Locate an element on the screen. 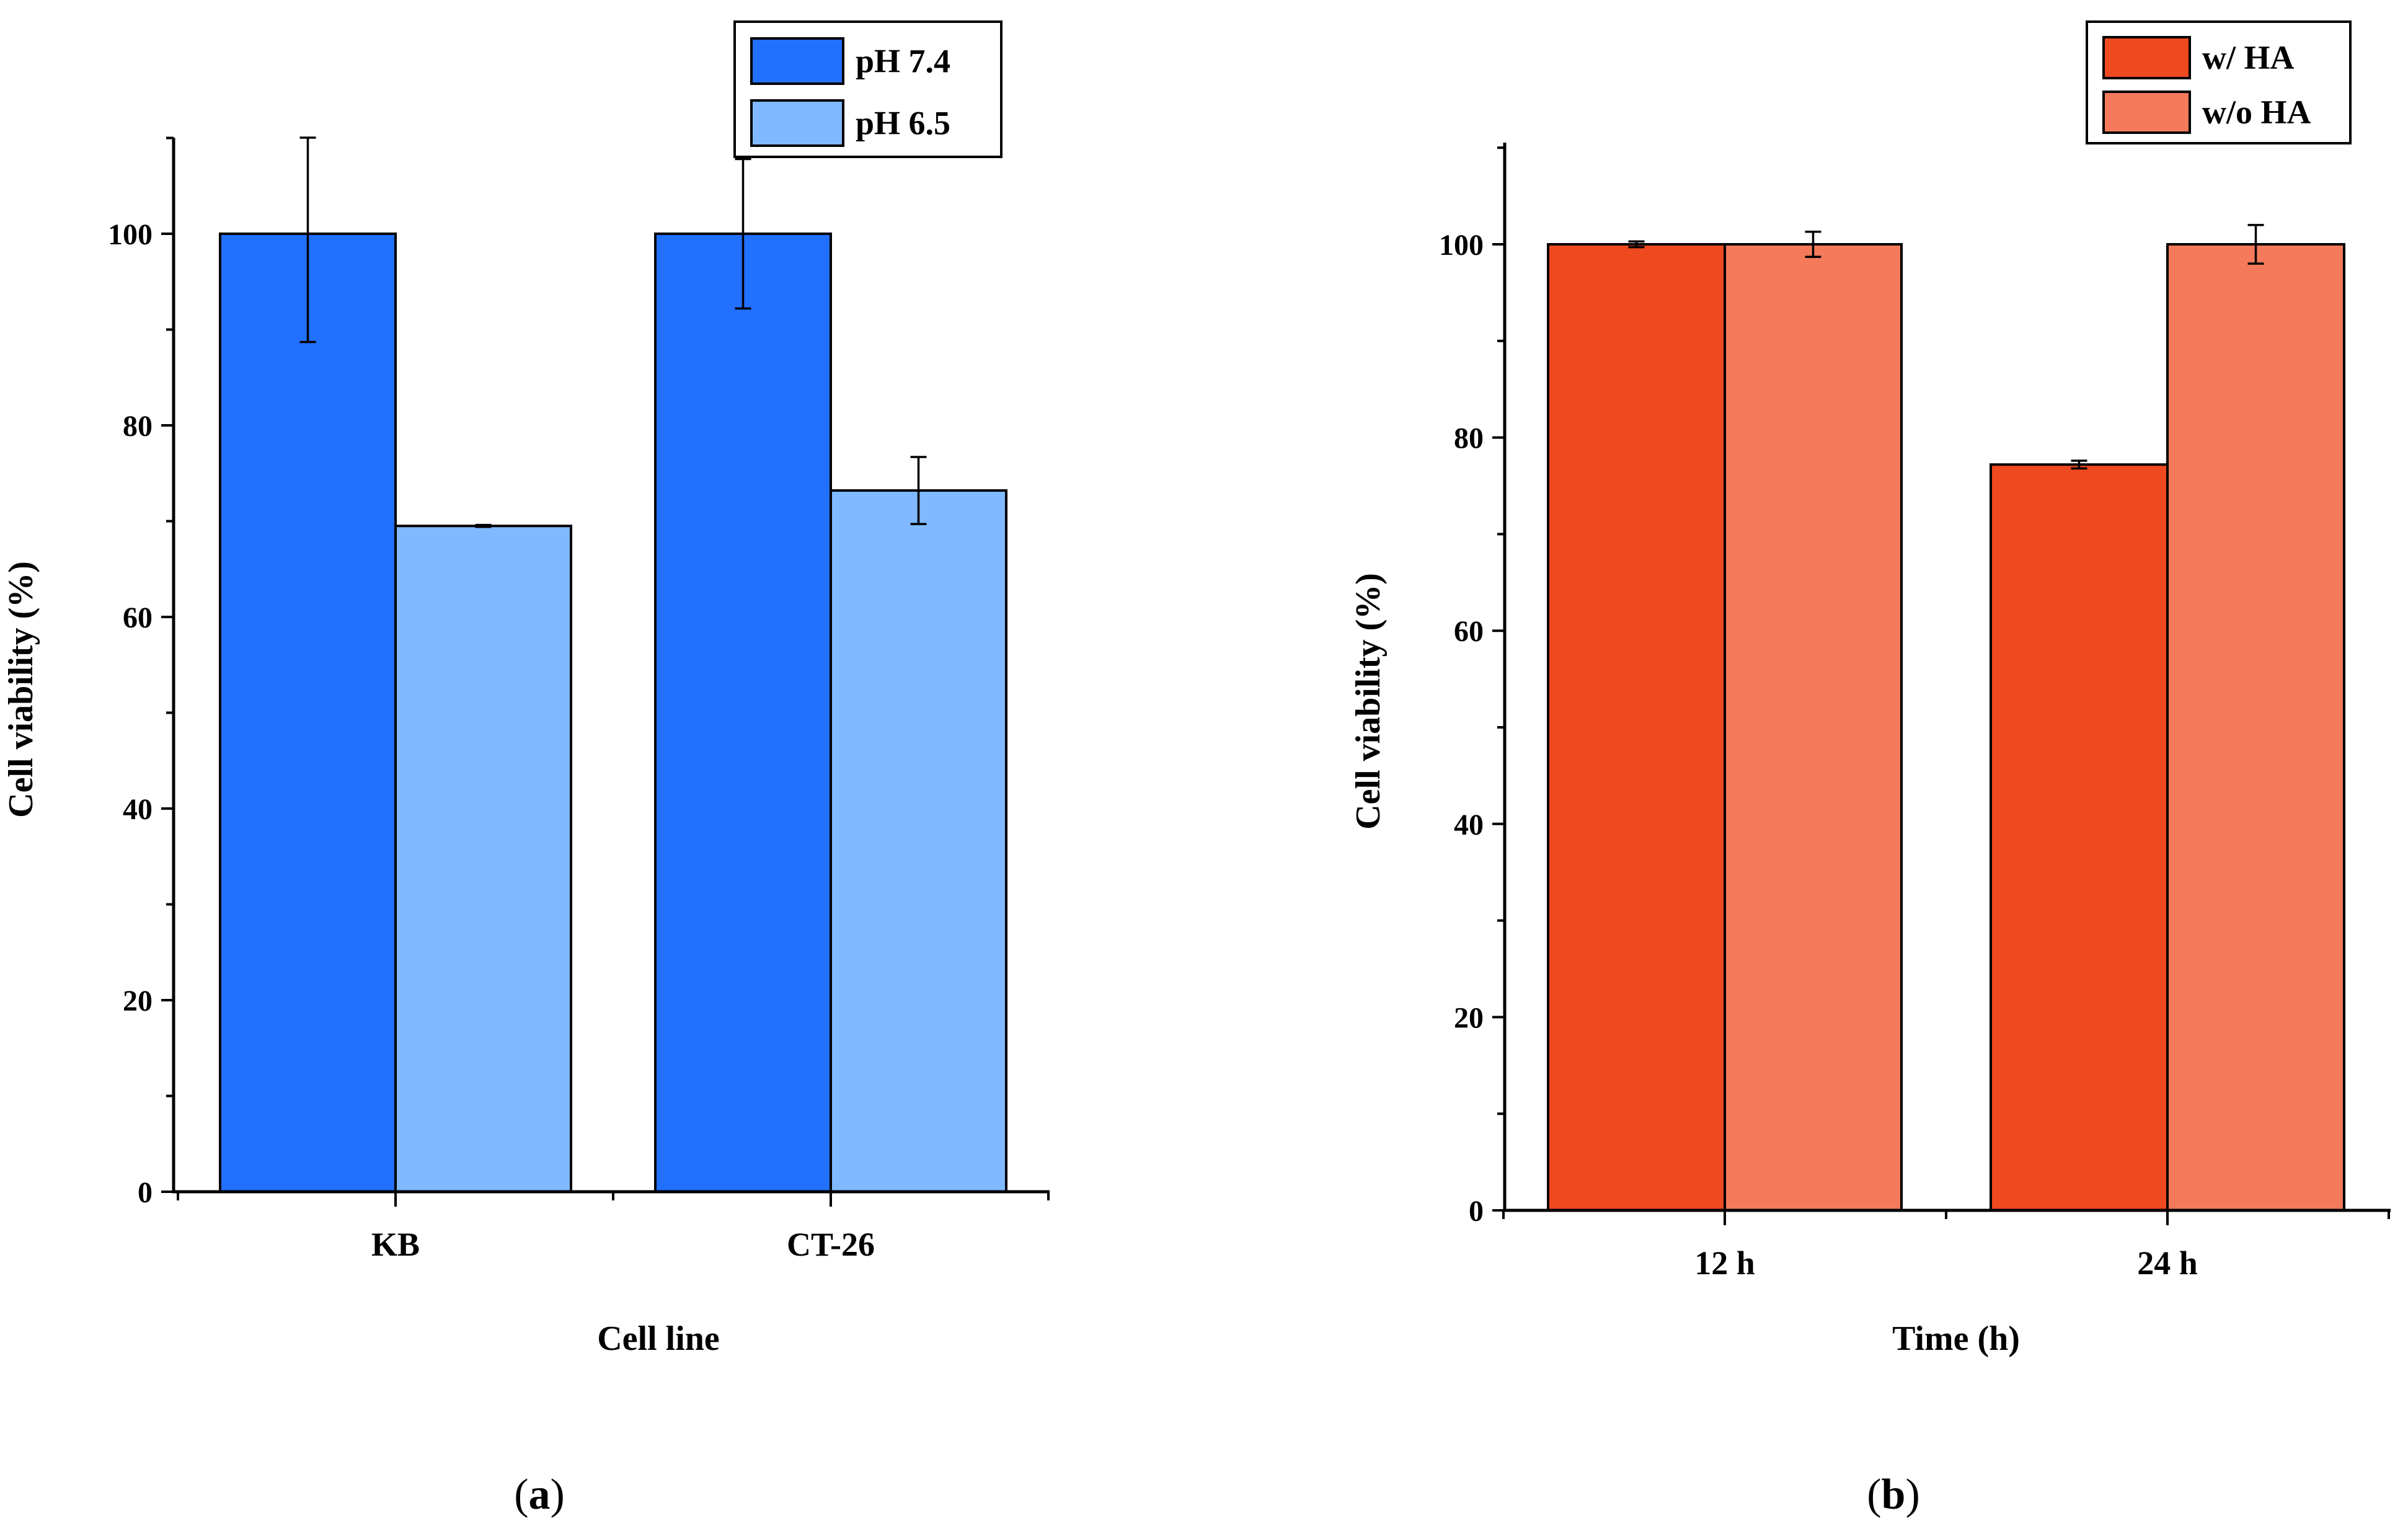 The height and width of the screenshot is (1521, 2408). legend-label: pH 6.5 is located at coordinates (903, 123).